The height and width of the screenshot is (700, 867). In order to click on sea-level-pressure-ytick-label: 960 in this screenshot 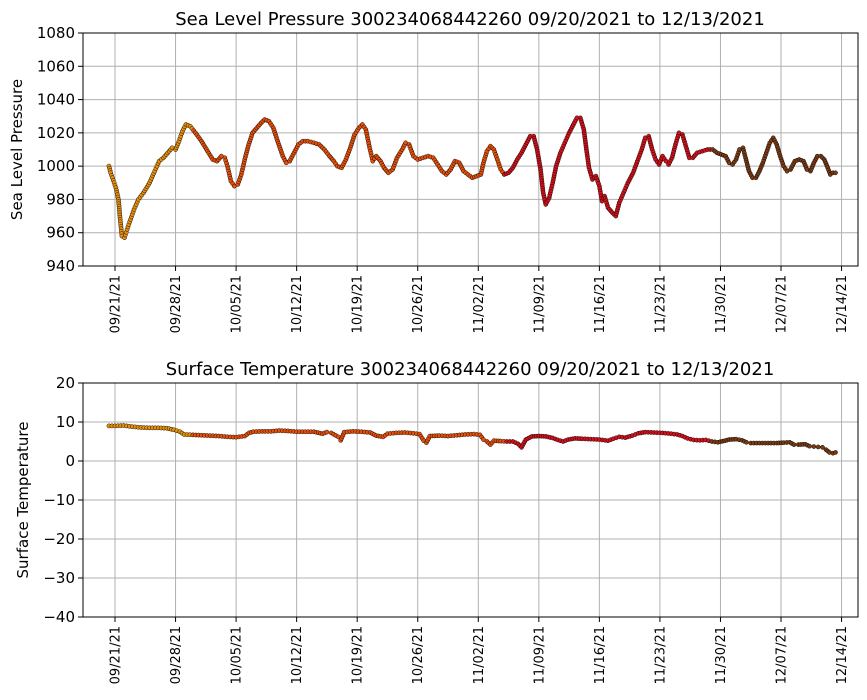, I will do `click(60, 233)`.